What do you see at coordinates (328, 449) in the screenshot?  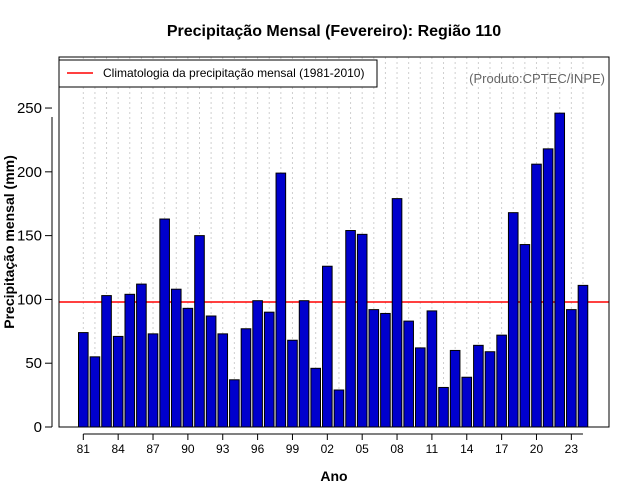 I see `x-tick-label-02: 02` at bounding box center [328, 449].